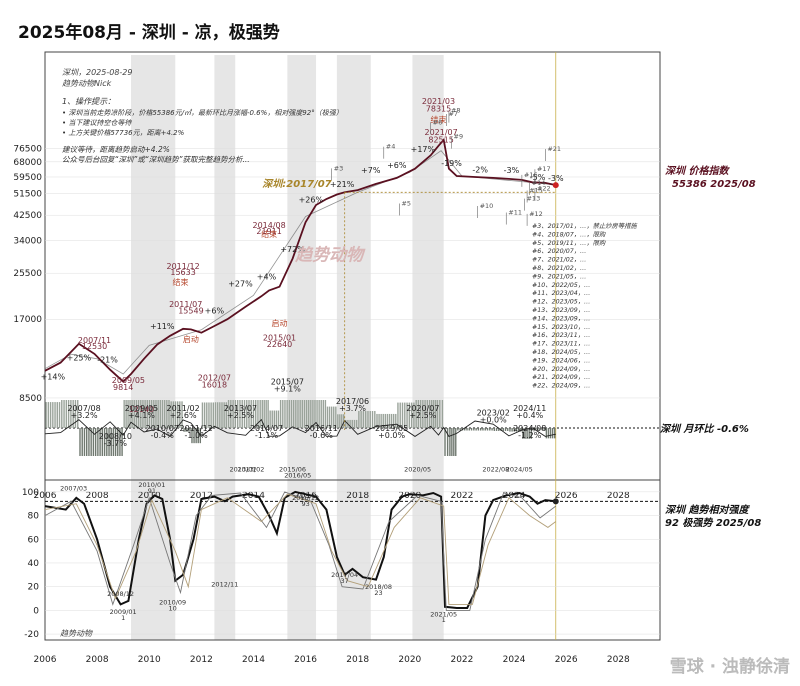 The height and width of the screenshot is (686, 800). Describe the element at coordinates (515, 213) in the screenshot. I see `event-marker-label: #11` at that location.